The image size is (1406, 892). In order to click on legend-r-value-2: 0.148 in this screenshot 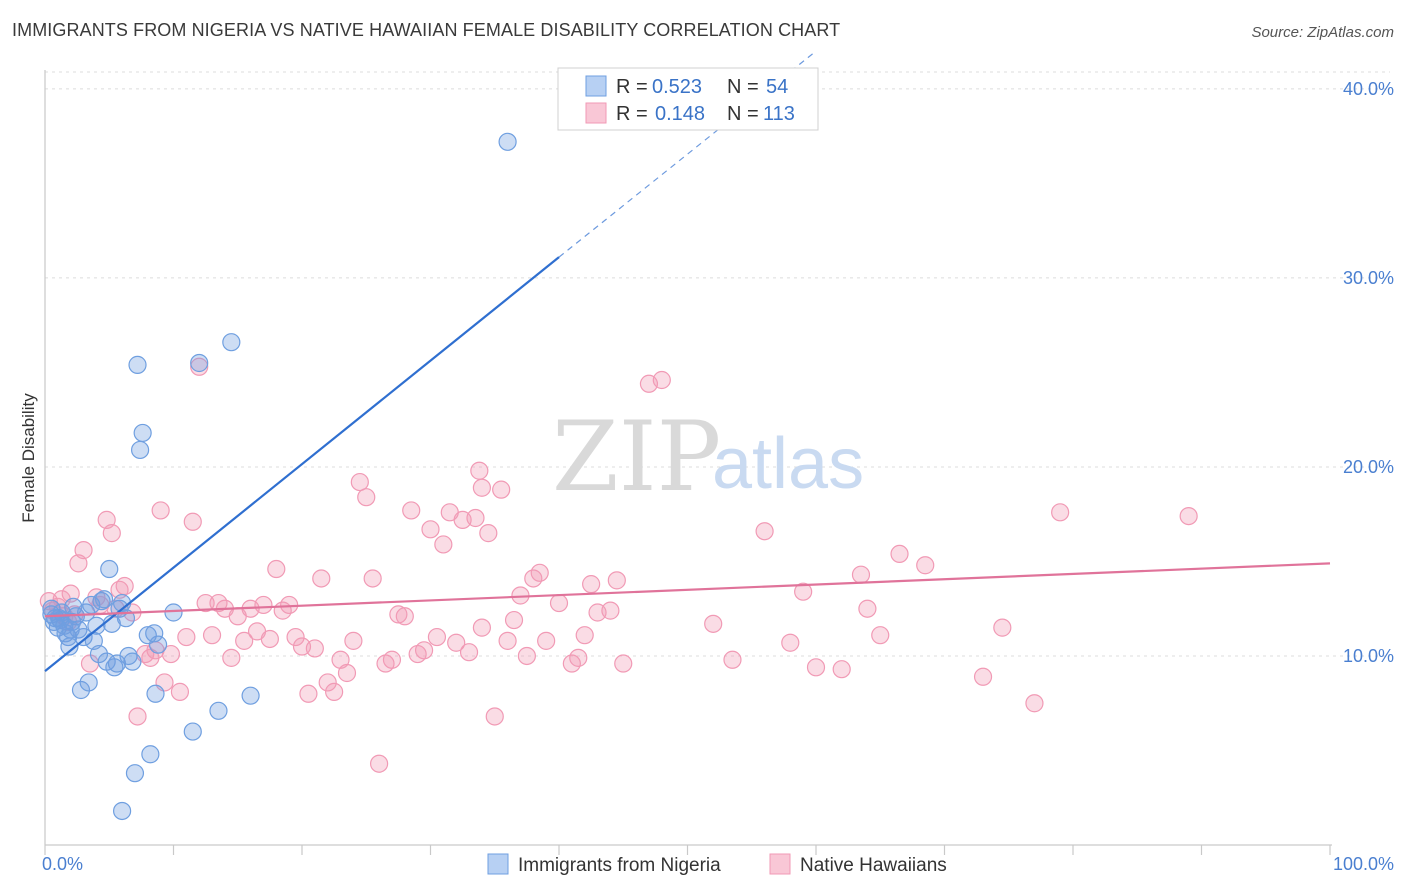, I will do `click(680, 114)`.